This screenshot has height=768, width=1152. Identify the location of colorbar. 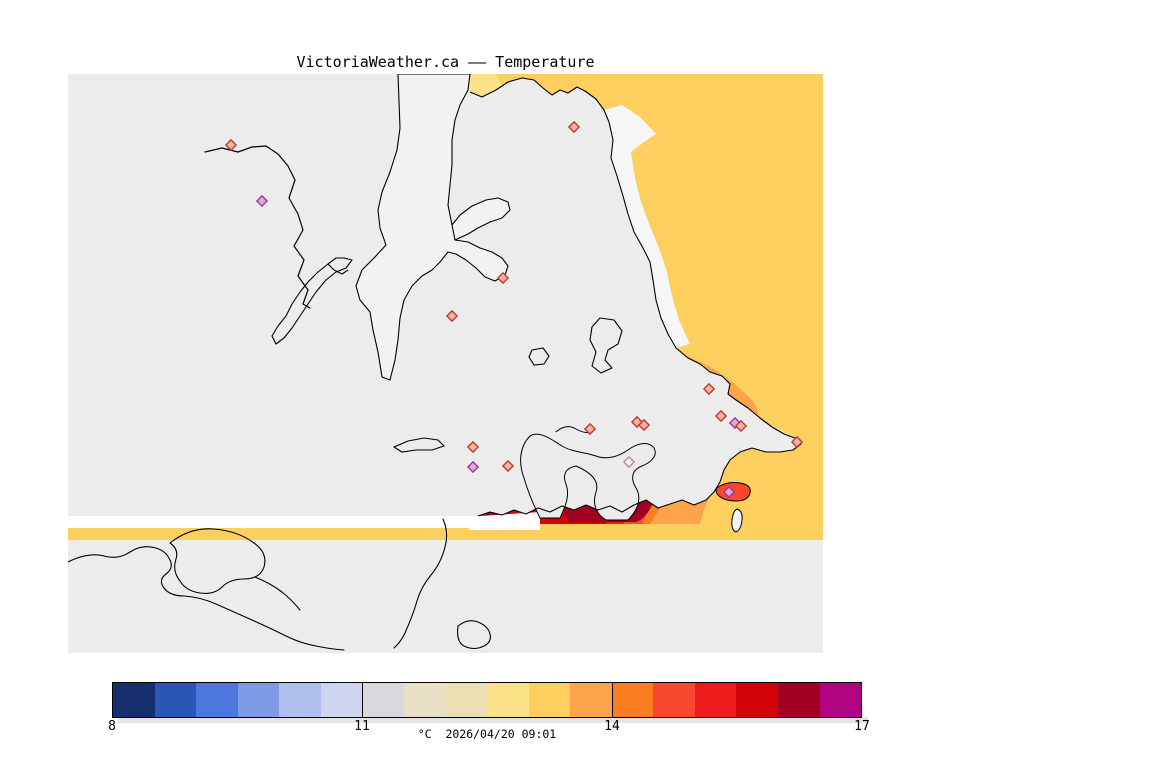
(487, 700).